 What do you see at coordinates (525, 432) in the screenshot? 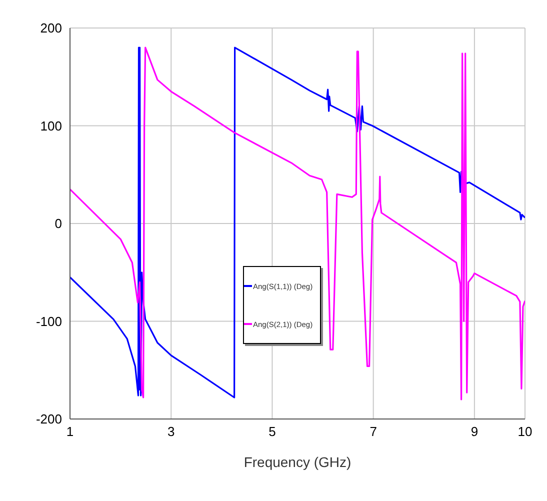
I see `x-tick-label: 10` at bounding box center [525, 432].